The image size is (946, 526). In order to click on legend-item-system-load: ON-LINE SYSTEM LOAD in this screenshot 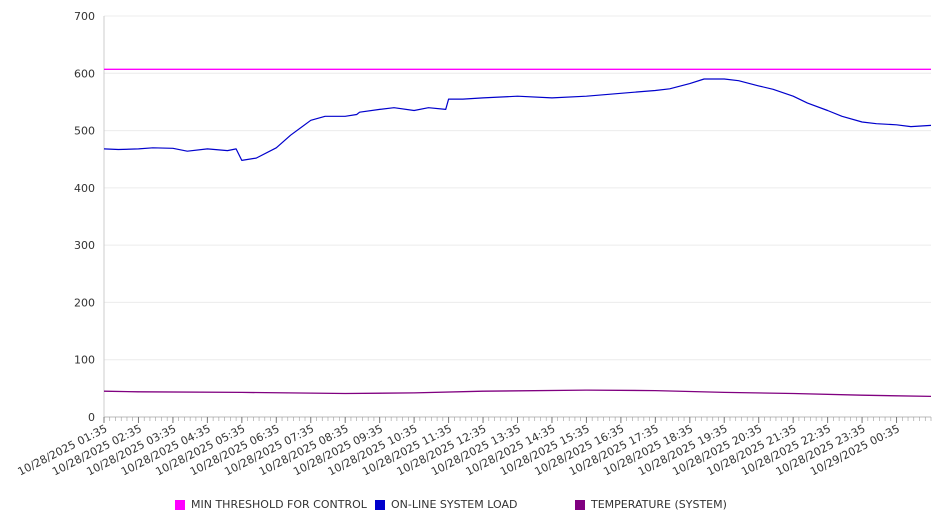, I will do `click(446, 504)`.